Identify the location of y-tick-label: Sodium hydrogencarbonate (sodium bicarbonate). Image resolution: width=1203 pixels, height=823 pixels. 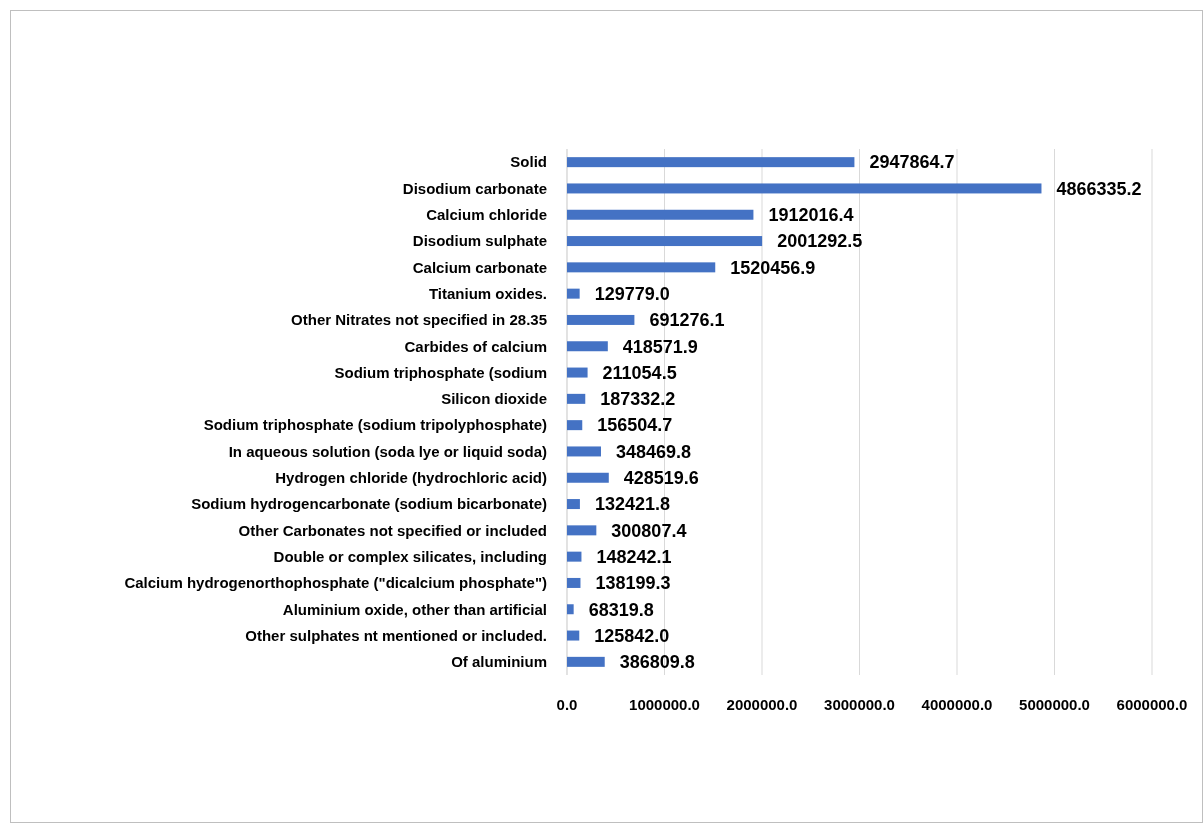
(369, 504).